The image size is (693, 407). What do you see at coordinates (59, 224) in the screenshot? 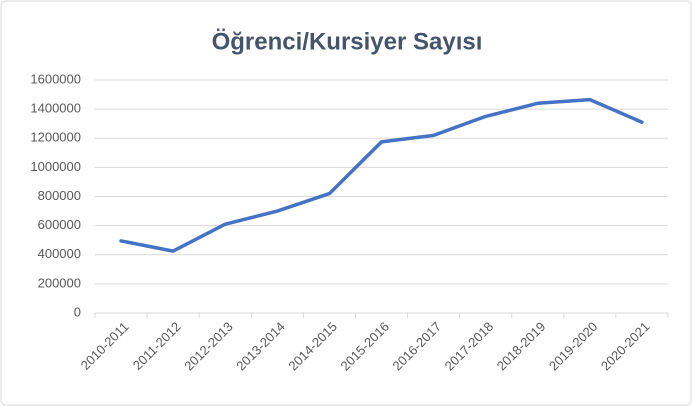
I see `y-tick-label: 600000` at bounding box center [59, 224].